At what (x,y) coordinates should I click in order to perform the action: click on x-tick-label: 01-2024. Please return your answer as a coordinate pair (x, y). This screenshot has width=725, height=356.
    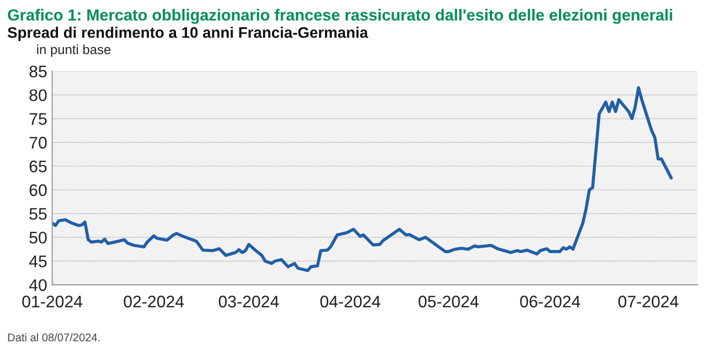
    Looking at the image, I should click on (52, 302).